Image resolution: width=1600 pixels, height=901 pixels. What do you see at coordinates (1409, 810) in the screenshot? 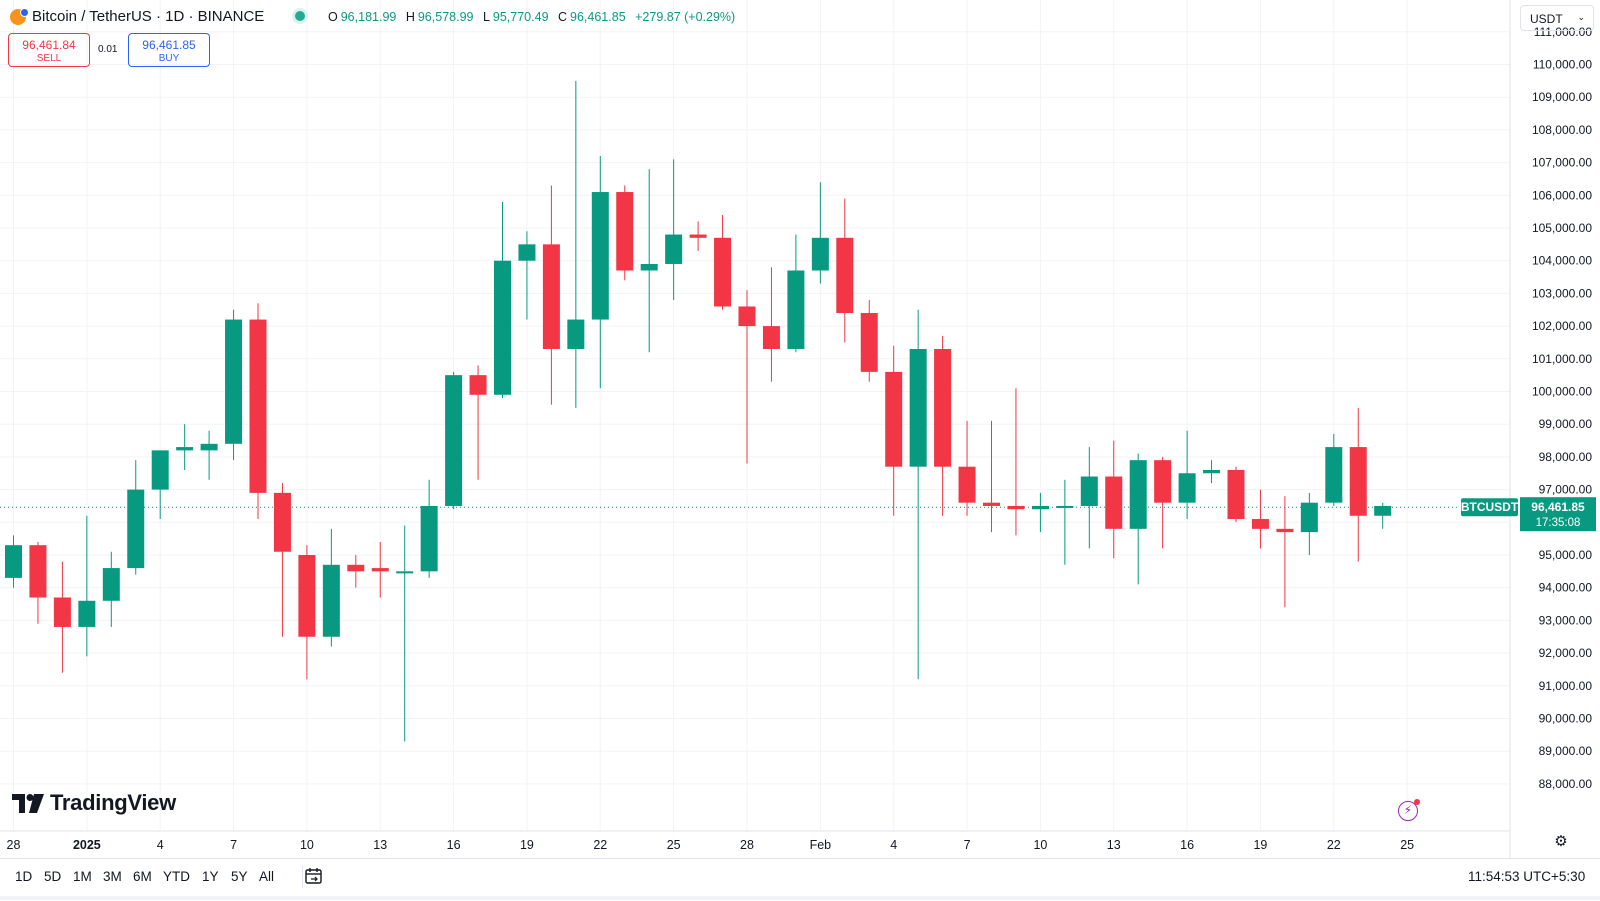
I see `lightning-icon: ⚡` at bounding box center [1409, 810].